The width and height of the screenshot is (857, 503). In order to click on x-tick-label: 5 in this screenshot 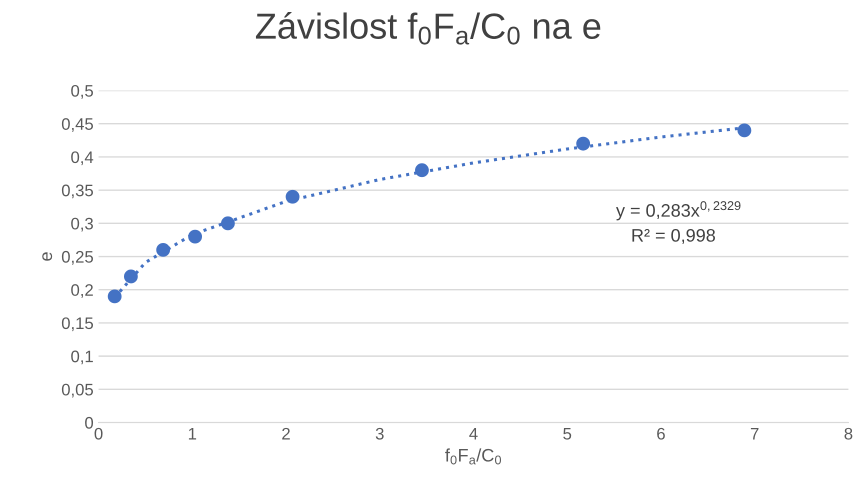, I will do `click(567, 434)`.